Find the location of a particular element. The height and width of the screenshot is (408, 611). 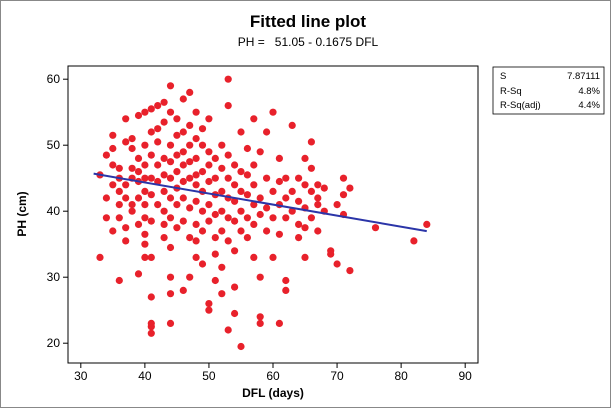

x-axis: 30 40 50 60 70 80 90 is located at coordinates (273, 373).